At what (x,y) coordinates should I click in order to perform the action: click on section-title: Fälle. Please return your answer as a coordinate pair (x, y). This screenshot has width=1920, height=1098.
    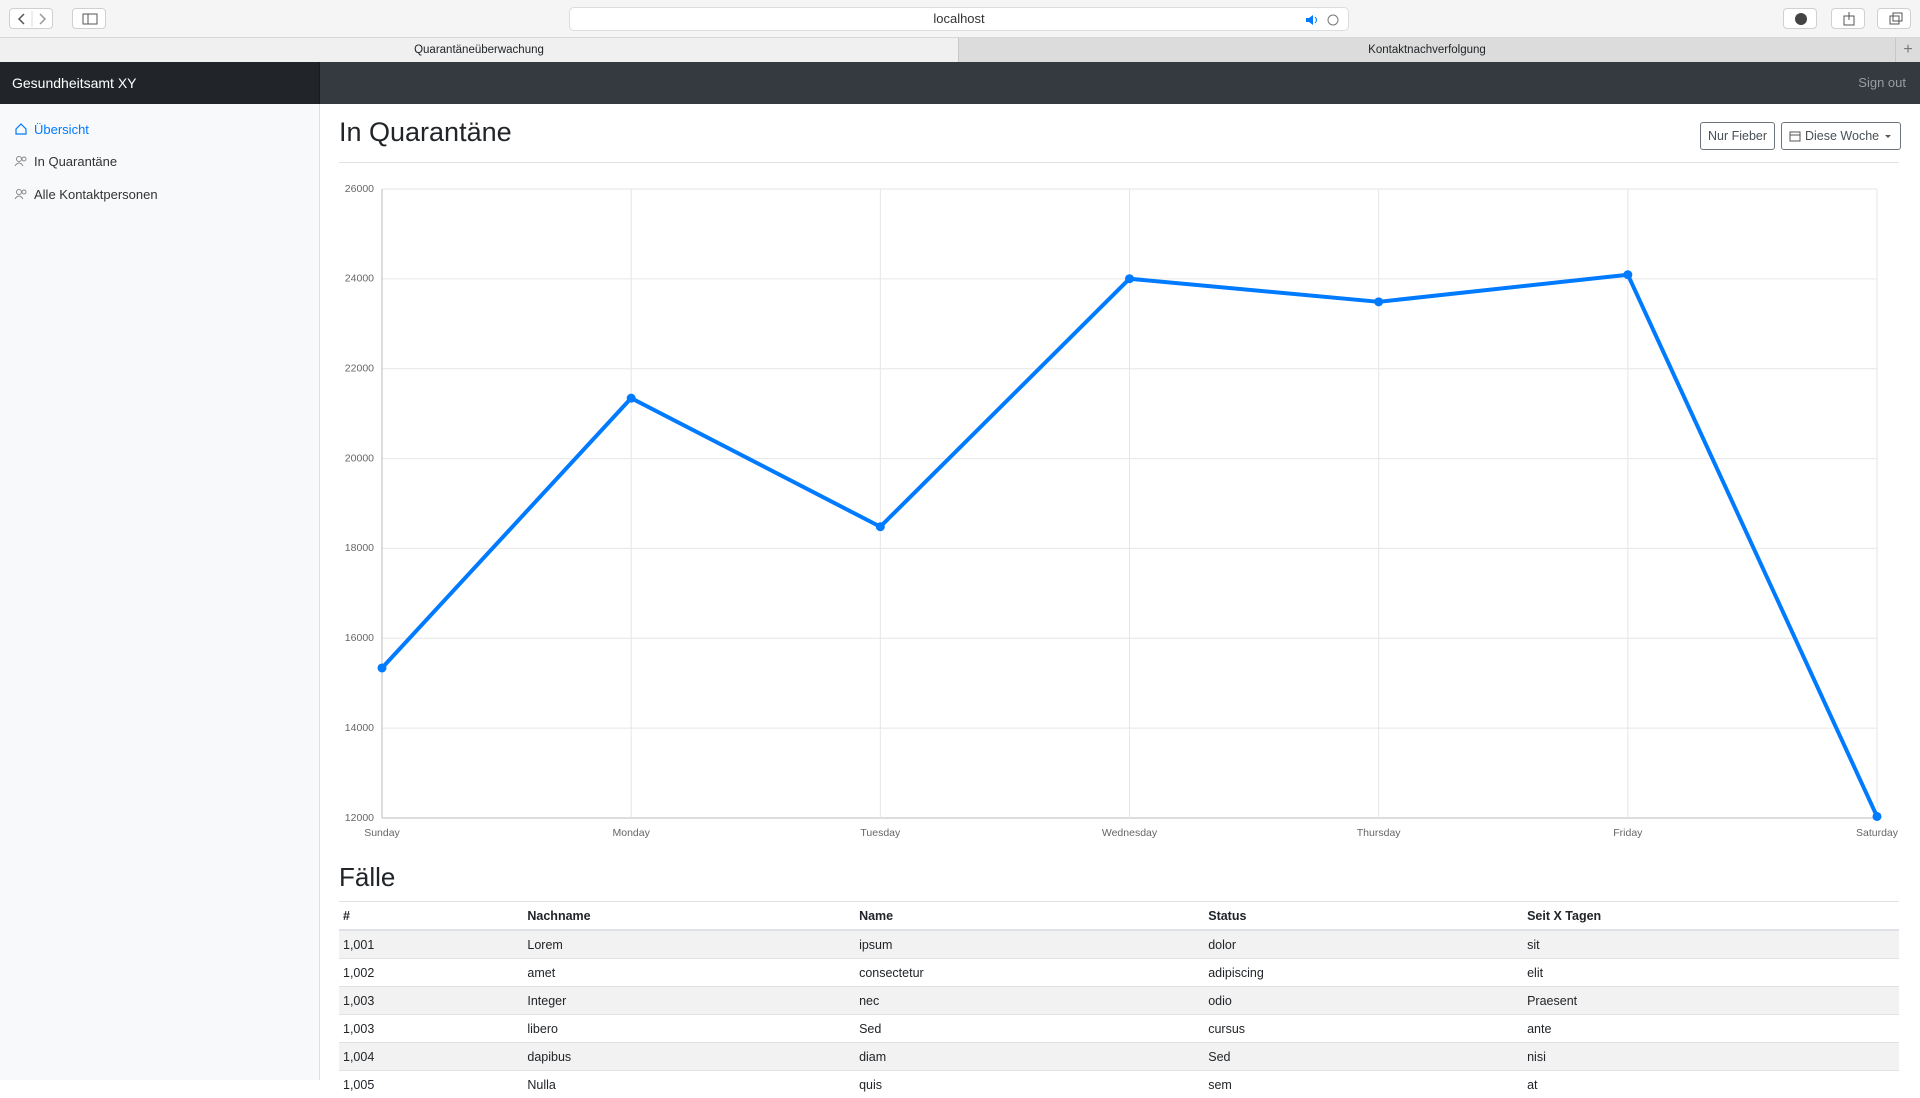
    Looking at the image, I should click on (367, 877).